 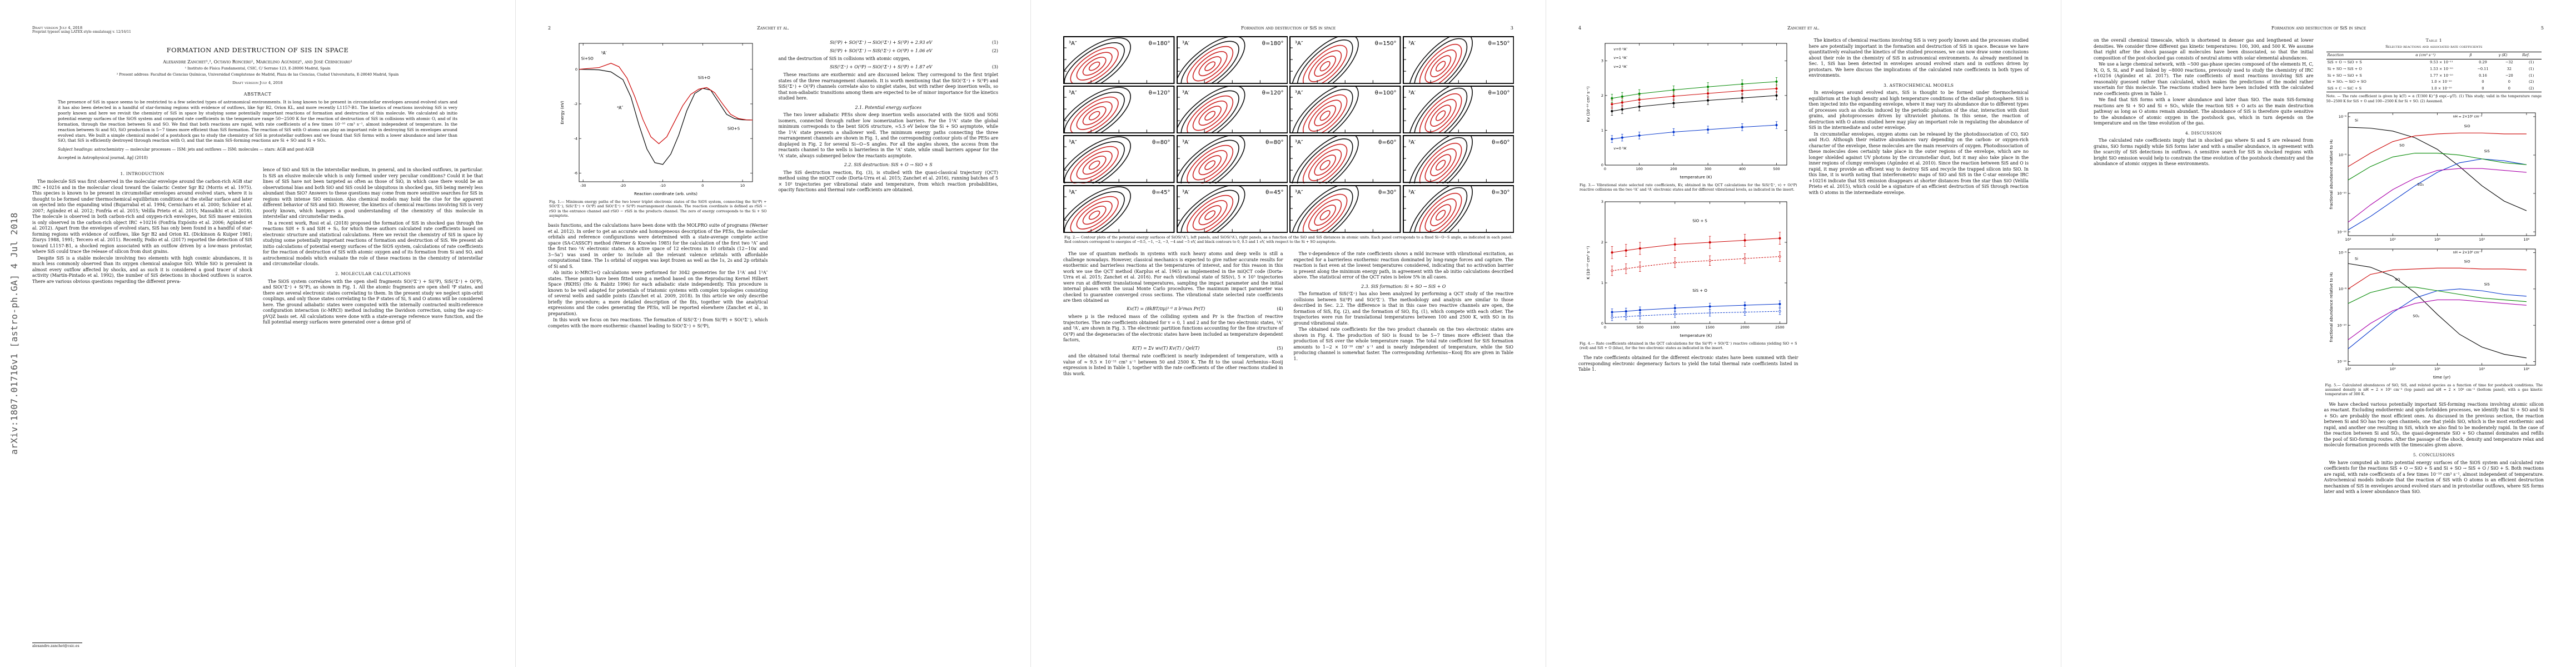 What do you see at coordinates (1232, 60) in the screenshot?
I see `contour-plot: θ=180° ³A′` at bounding box center [1232, 60].